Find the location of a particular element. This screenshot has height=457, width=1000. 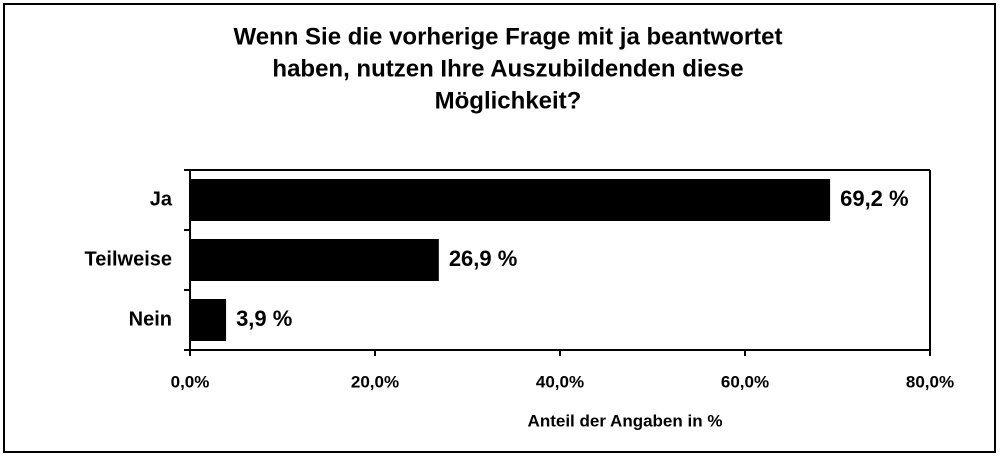

value-label: 3,9 % is located at coordinates (264, 318).